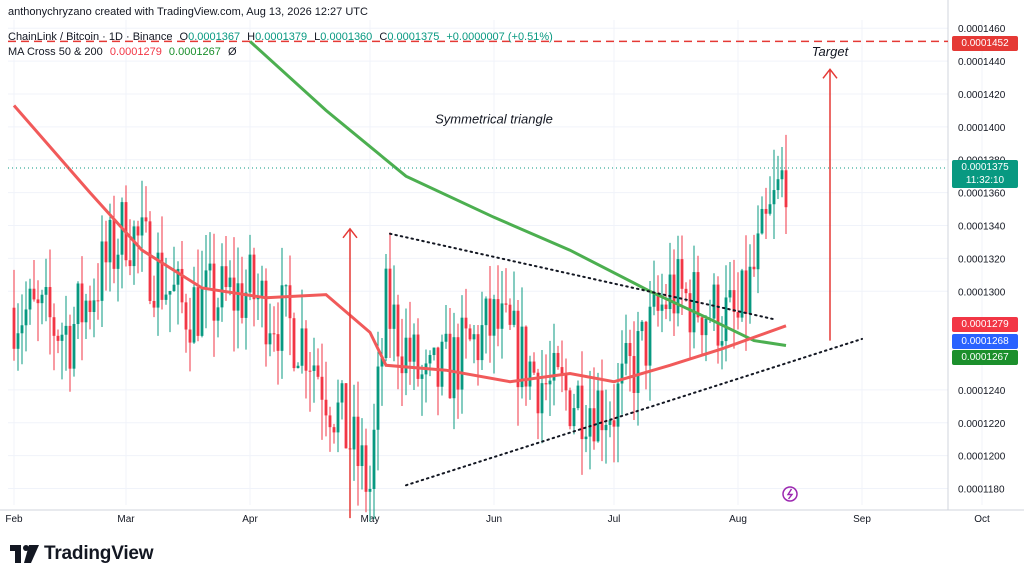  Describe the element at coordinates (862, 519) in the screenshot. I see `x-tick-label: Sep` at that location.